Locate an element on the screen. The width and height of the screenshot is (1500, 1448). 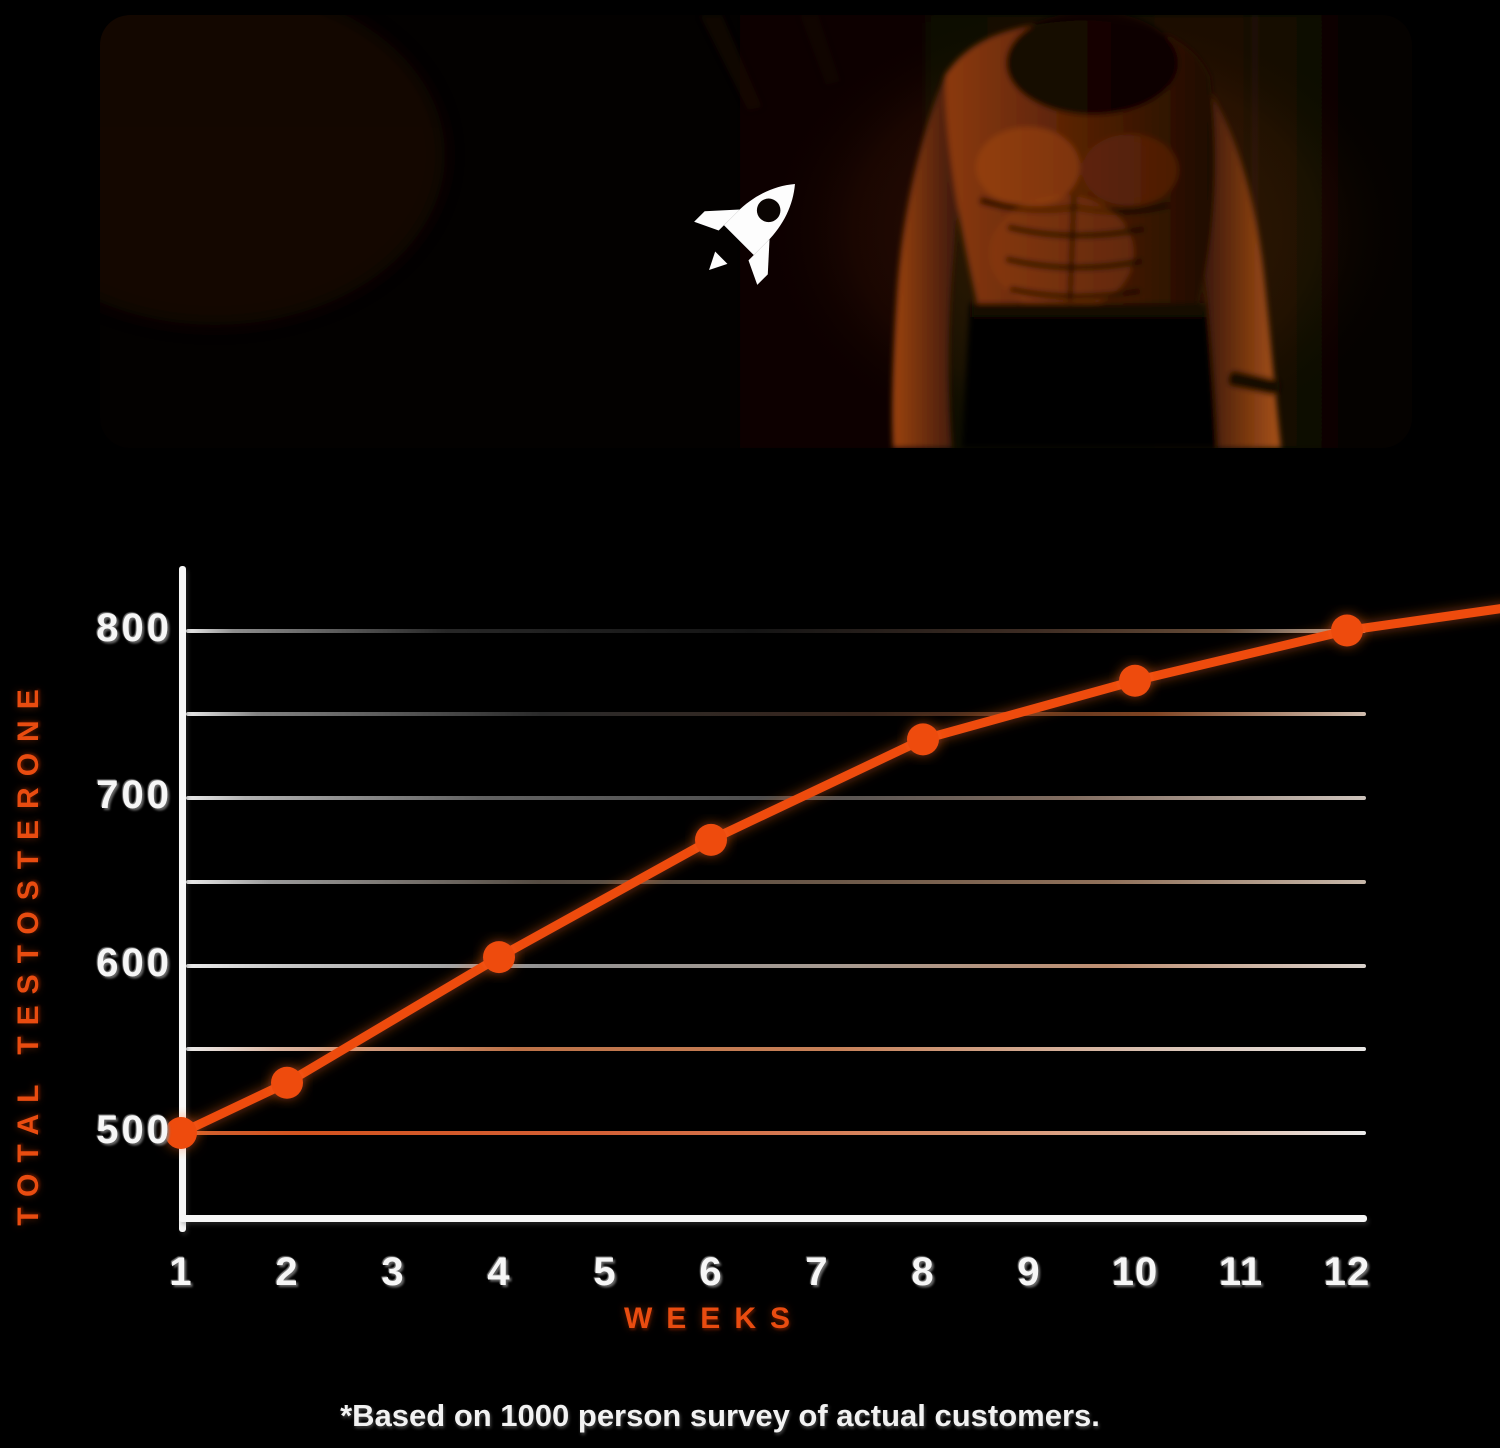
rocket-fin-right is located at coordinates (759, 262).